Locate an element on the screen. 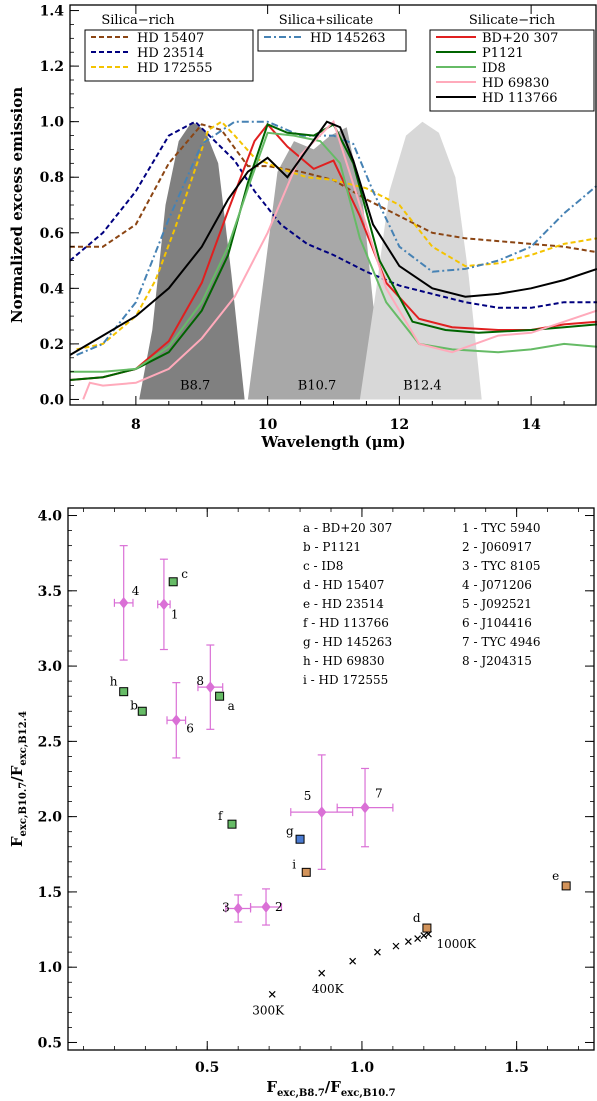 This screenshot has width=597, height=1101. legend-group-title: Silica+silicate is located at coordinates (326, 20).